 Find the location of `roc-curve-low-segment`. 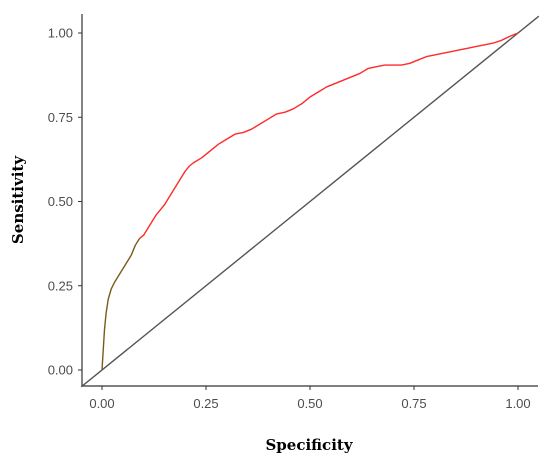

roc-curve-low-segment is located at coordinates (121, 304).